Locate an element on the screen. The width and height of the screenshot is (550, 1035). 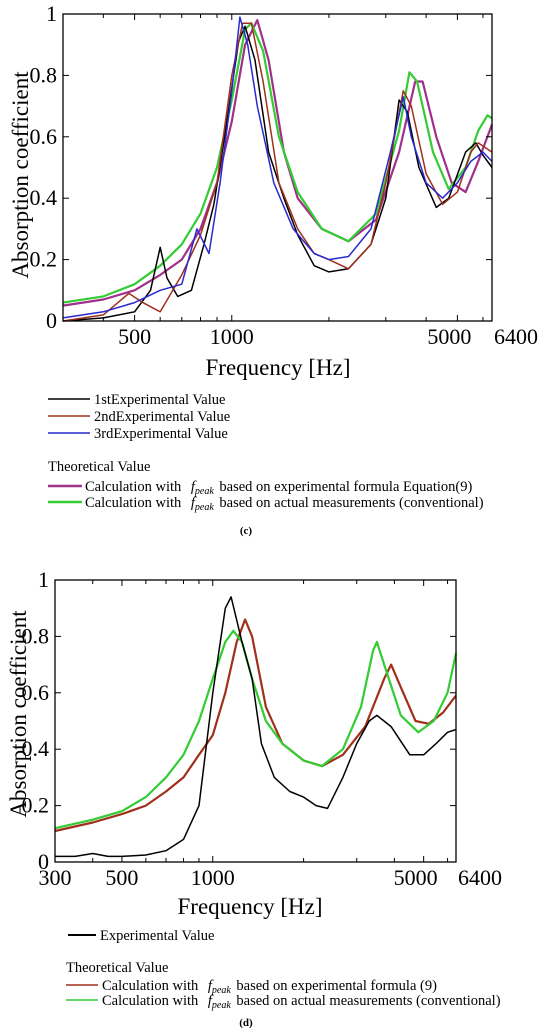
y-tick-label-c: 1 is located at coordinates (51, 13).